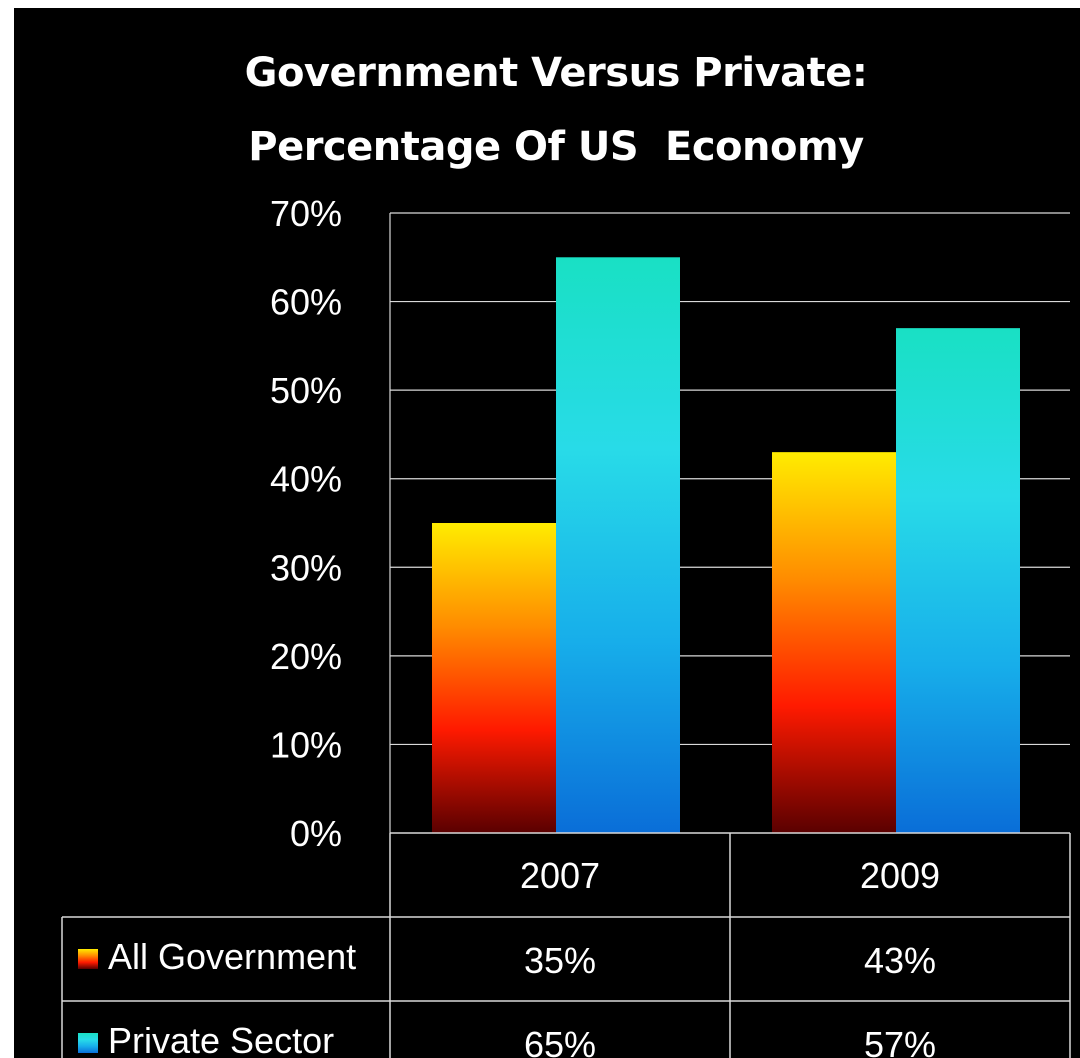  What do you see at coordinates (834, 642) in the screenshot?
I see `bar-all-government-2009` at bounding box center [834, 642].